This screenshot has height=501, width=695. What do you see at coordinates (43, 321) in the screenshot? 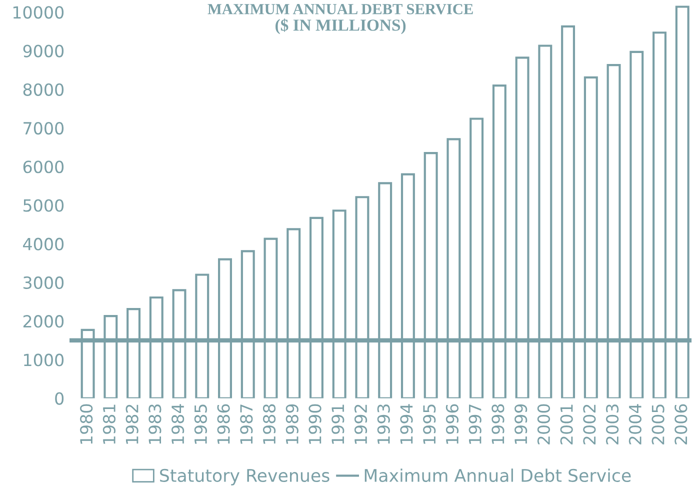
I see `y-tick-label: 2000` at bounding box center [43, 321].